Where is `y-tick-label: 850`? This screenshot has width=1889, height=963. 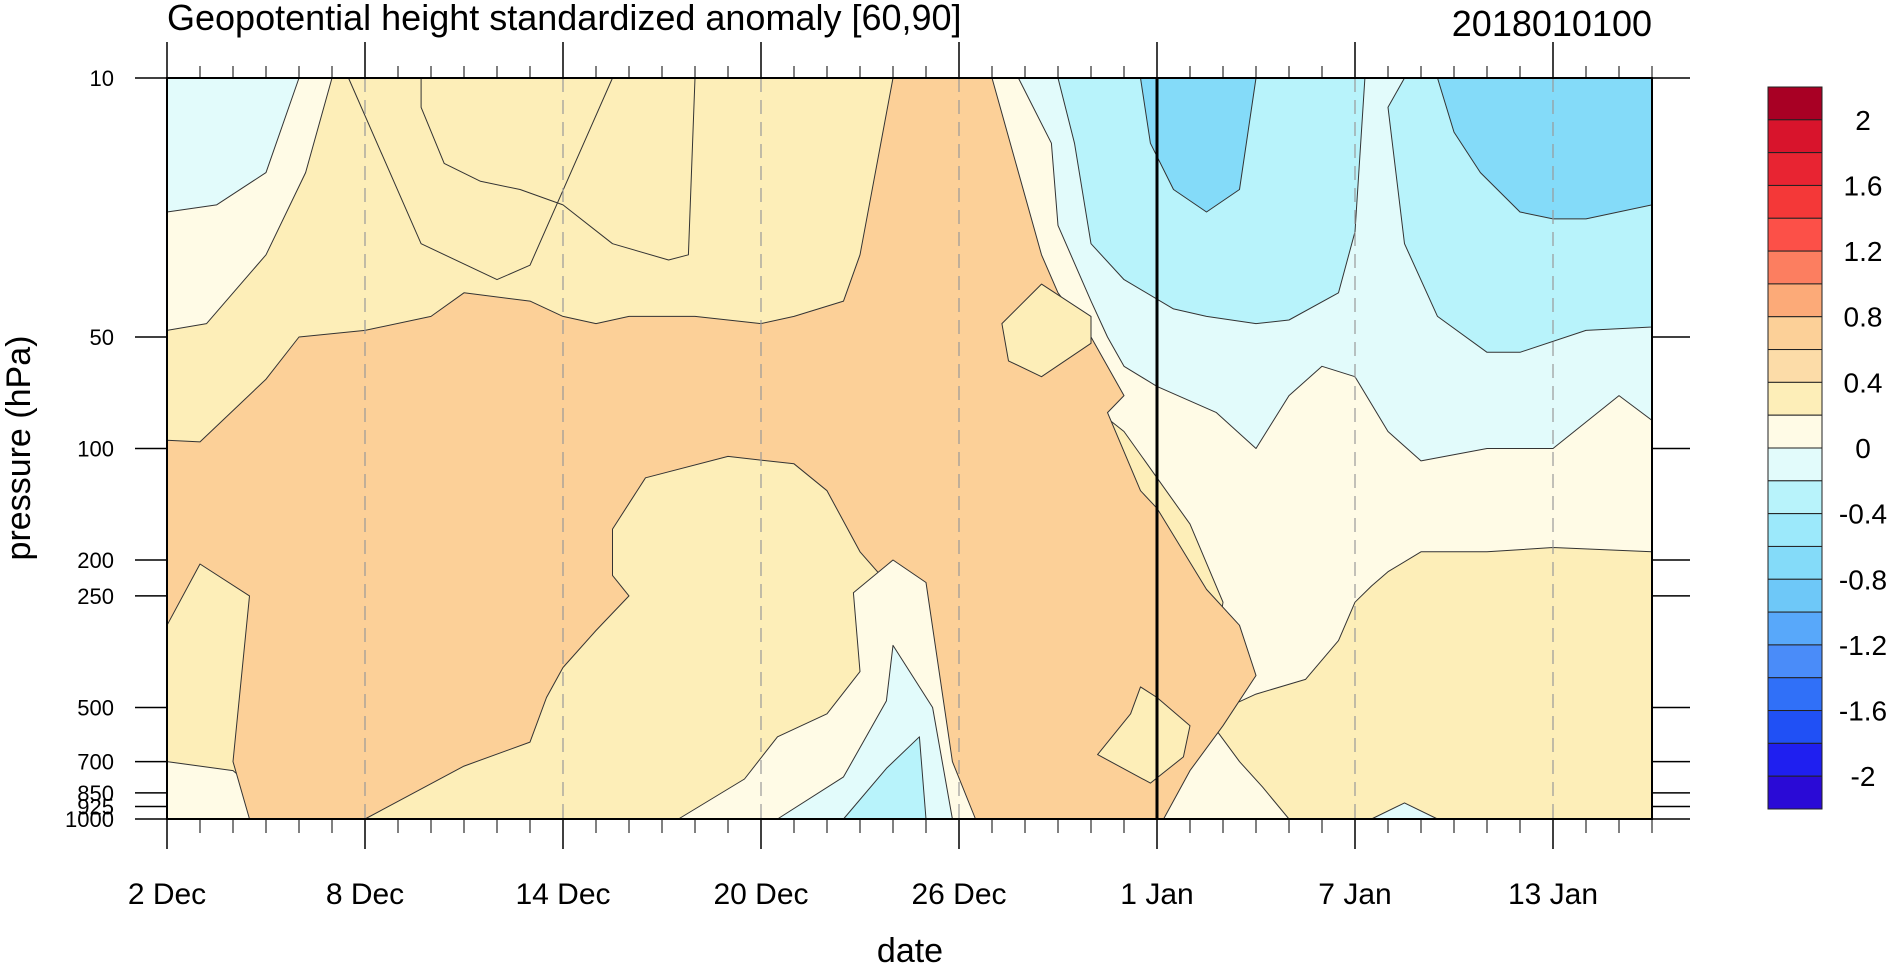 y-tick-label: 850 is located at coordinates (95, 793).